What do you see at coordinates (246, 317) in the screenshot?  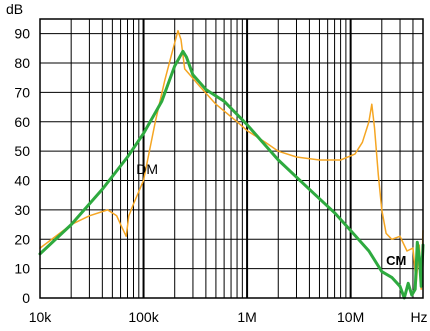 I see `x-tick-label: 1M` at bounding box center [246, 317].